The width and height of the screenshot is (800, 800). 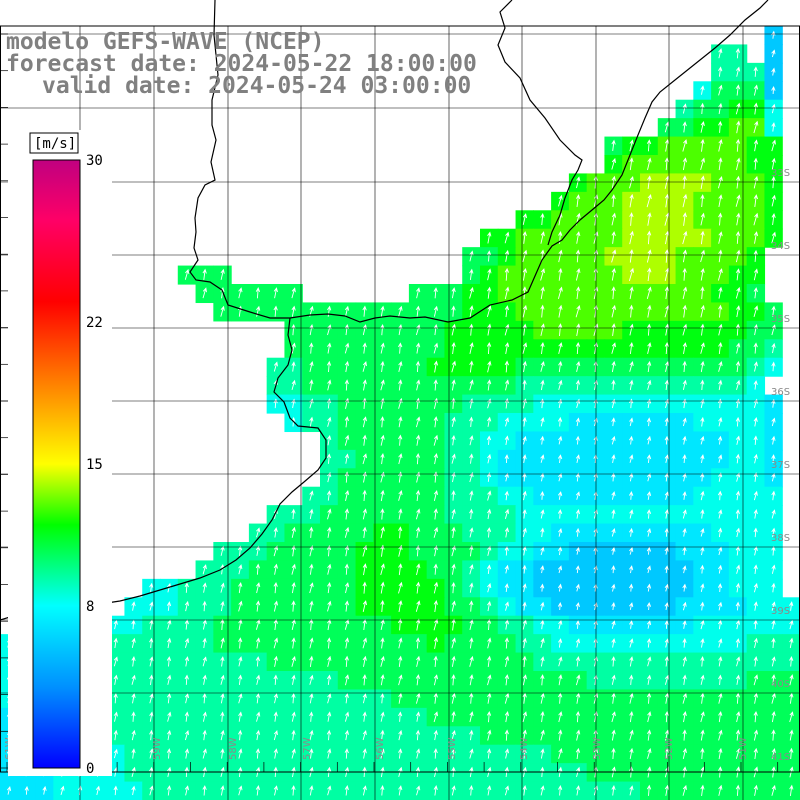 I want to click on lat-label: 40S, so click(x=780, y=684).